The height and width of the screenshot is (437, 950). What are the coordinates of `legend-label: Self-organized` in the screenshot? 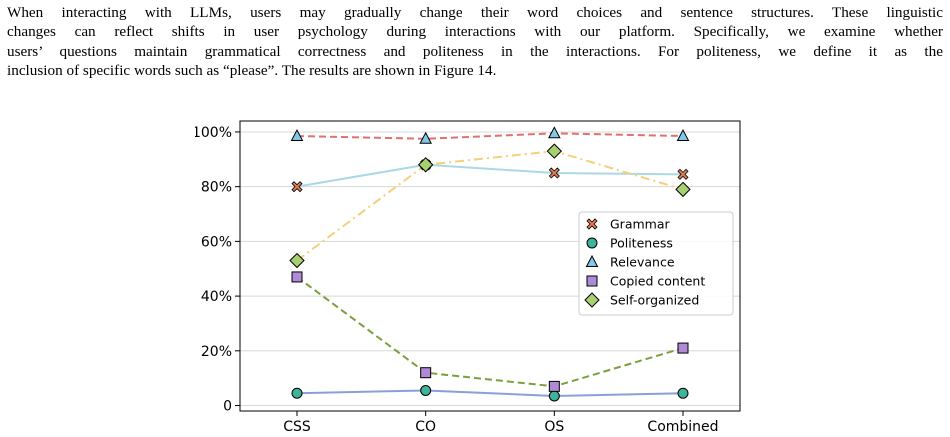 It's located at (654, 300).